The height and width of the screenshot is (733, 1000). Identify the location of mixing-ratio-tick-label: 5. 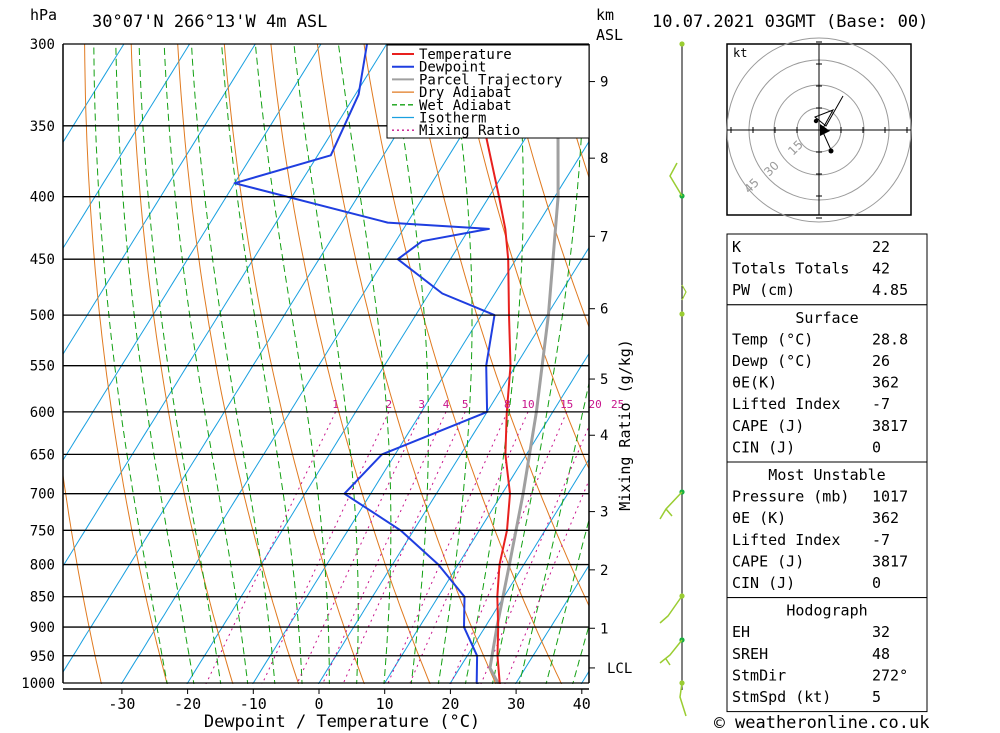
(465, 404).